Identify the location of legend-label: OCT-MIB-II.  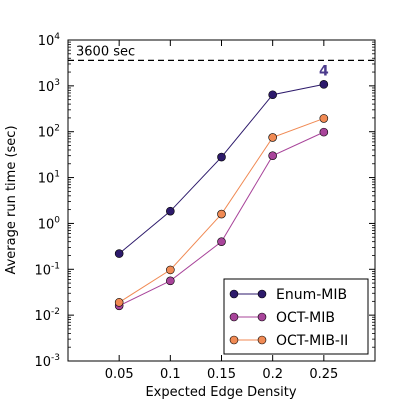
(312, 341).